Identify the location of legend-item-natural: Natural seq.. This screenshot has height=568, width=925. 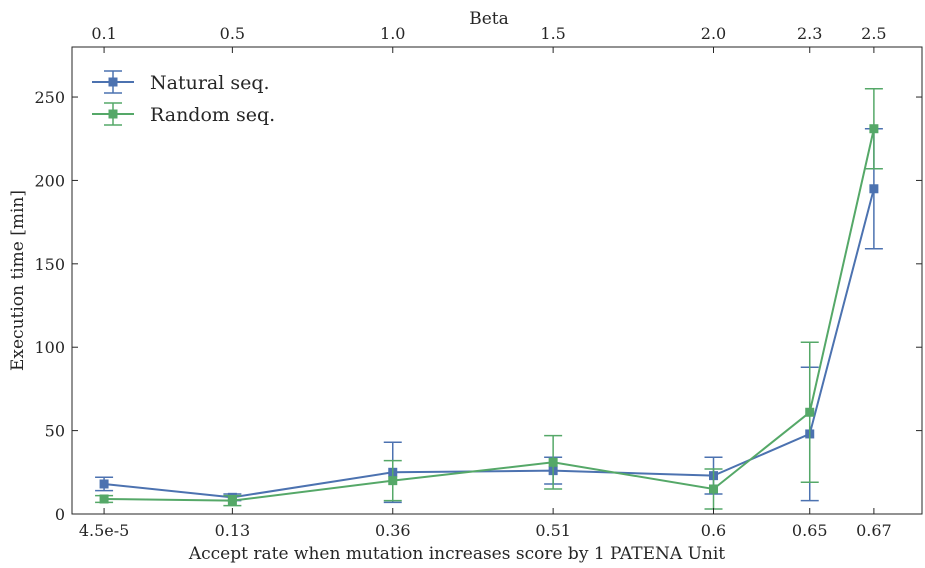
(181, 82).